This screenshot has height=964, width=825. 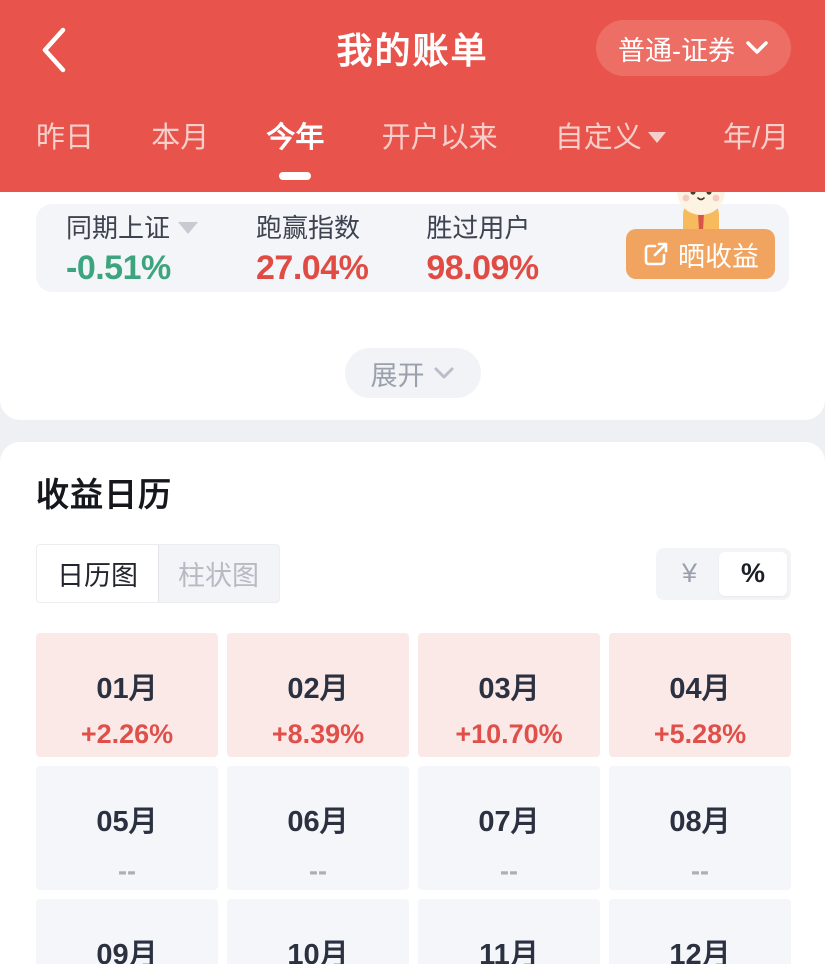 What do you see at coordinates (318, 931) in the screenshot?
I see `month-cell-10: 10月 --` at bounding box center [318, 931].